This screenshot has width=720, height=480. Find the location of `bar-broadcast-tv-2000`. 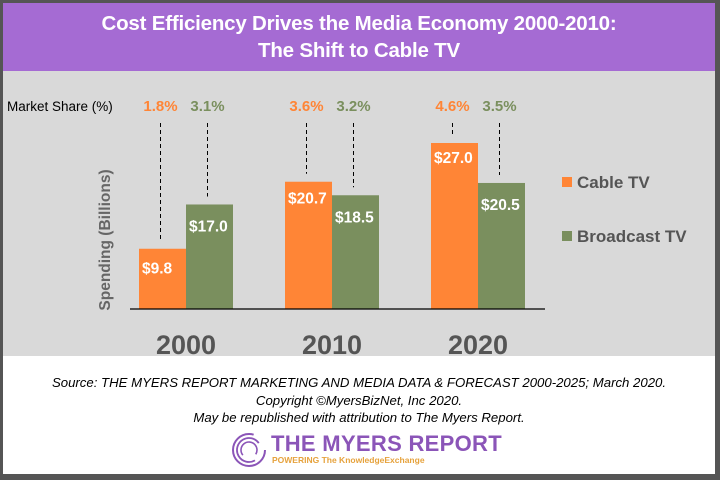

bar-broadcast-tv-2000 is located at coordinates (209, 256).